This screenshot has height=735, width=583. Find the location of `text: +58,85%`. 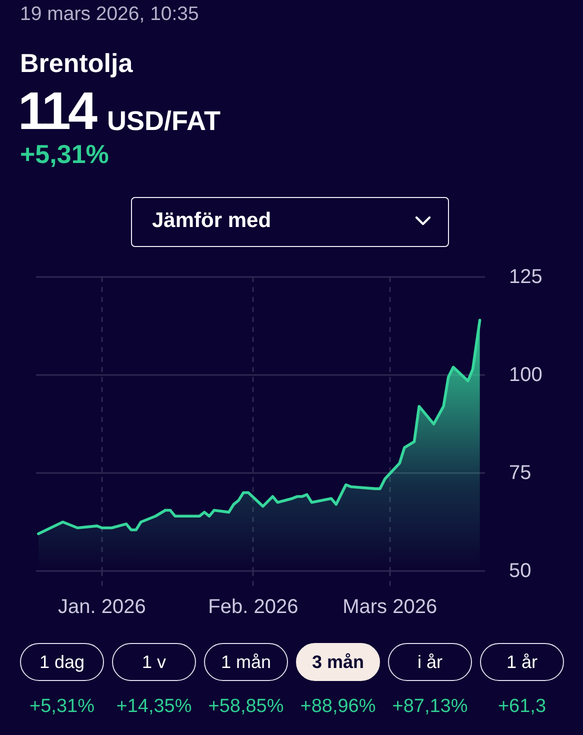

text: +58,85% is located at coordinates (246, 706).